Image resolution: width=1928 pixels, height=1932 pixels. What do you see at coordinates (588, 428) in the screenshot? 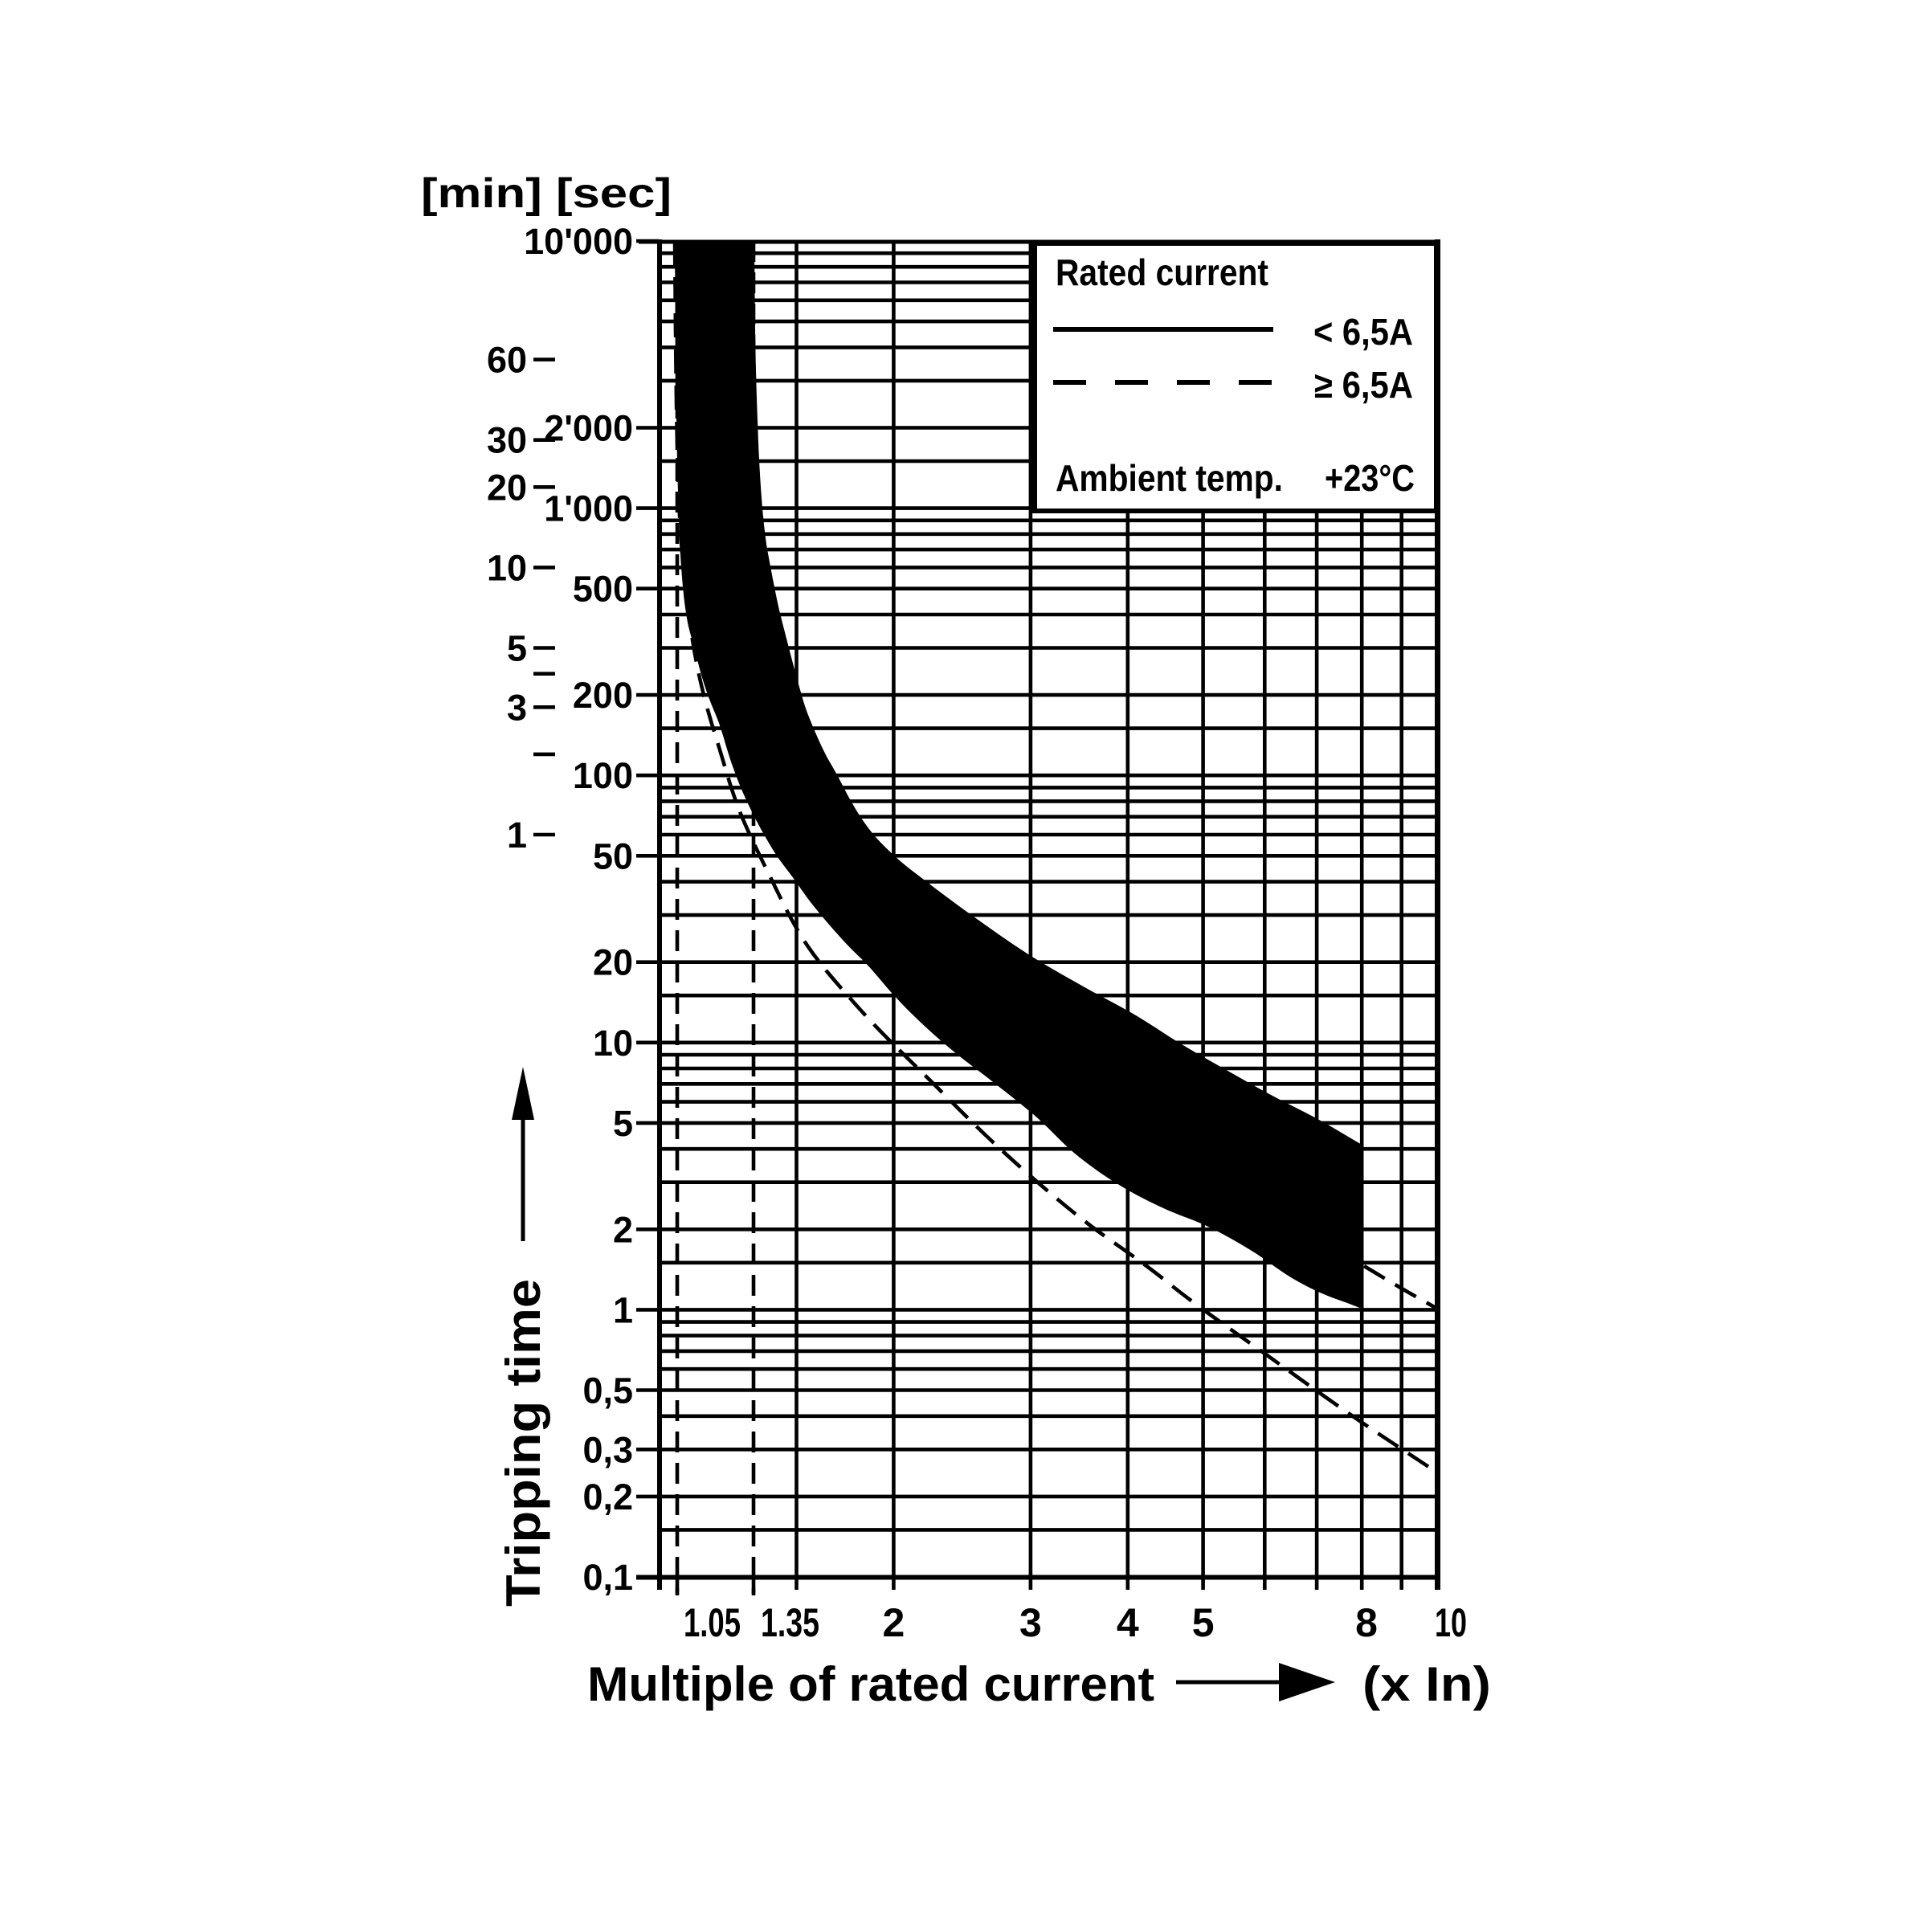
I see `svg-text: 2'000` at bounding box center [588, 428].